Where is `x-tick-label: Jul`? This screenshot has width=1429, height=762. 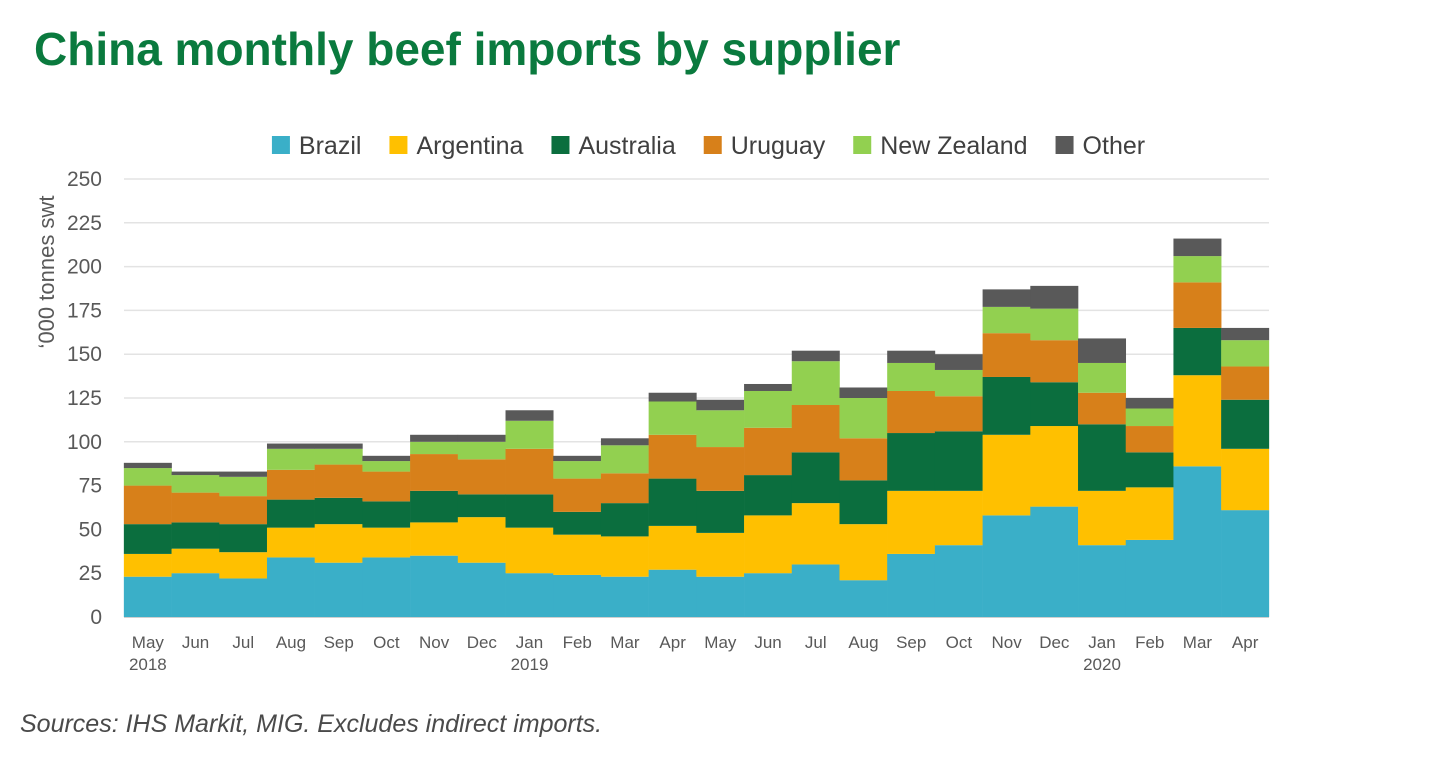 x-tick-label: Jul is located at coordinates (816, 642).